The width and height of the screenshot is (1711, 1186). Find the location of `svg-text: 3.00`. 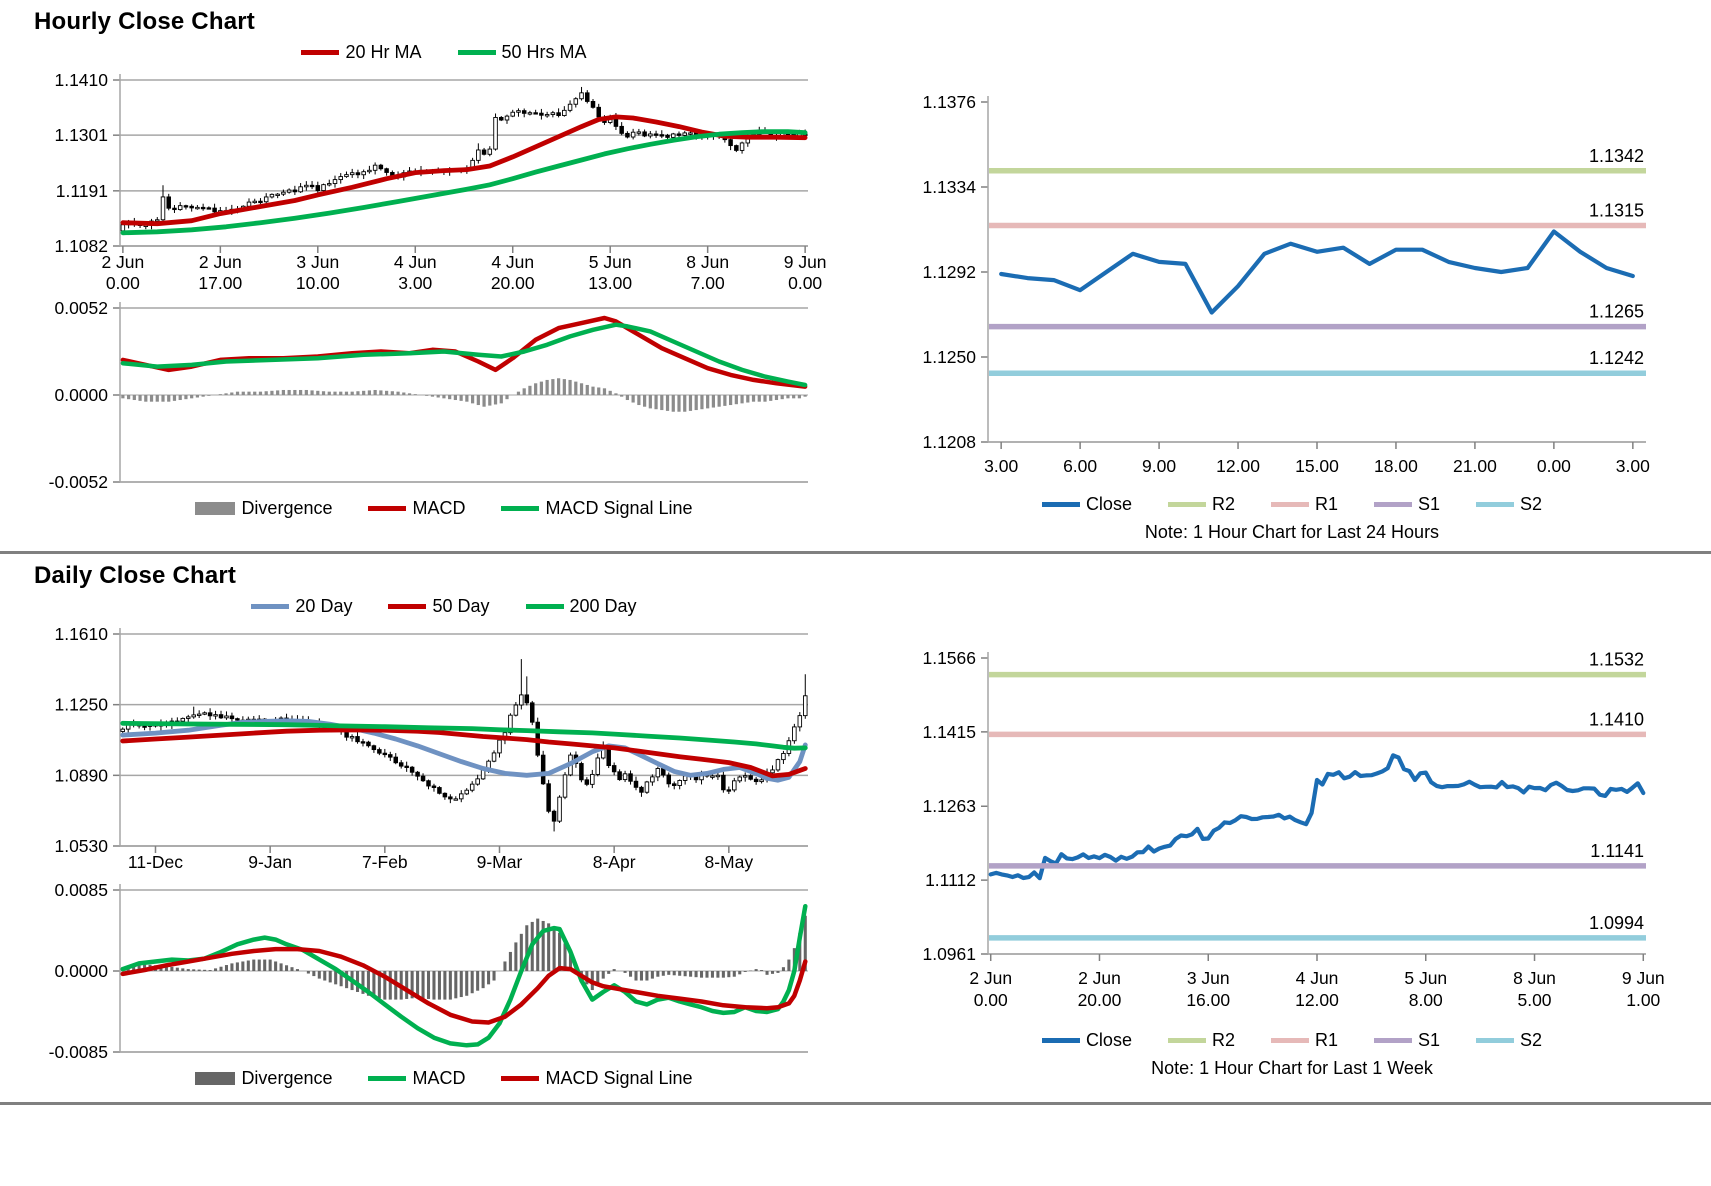

svg-text: 3.00 is located at coordinates (1001, 466).